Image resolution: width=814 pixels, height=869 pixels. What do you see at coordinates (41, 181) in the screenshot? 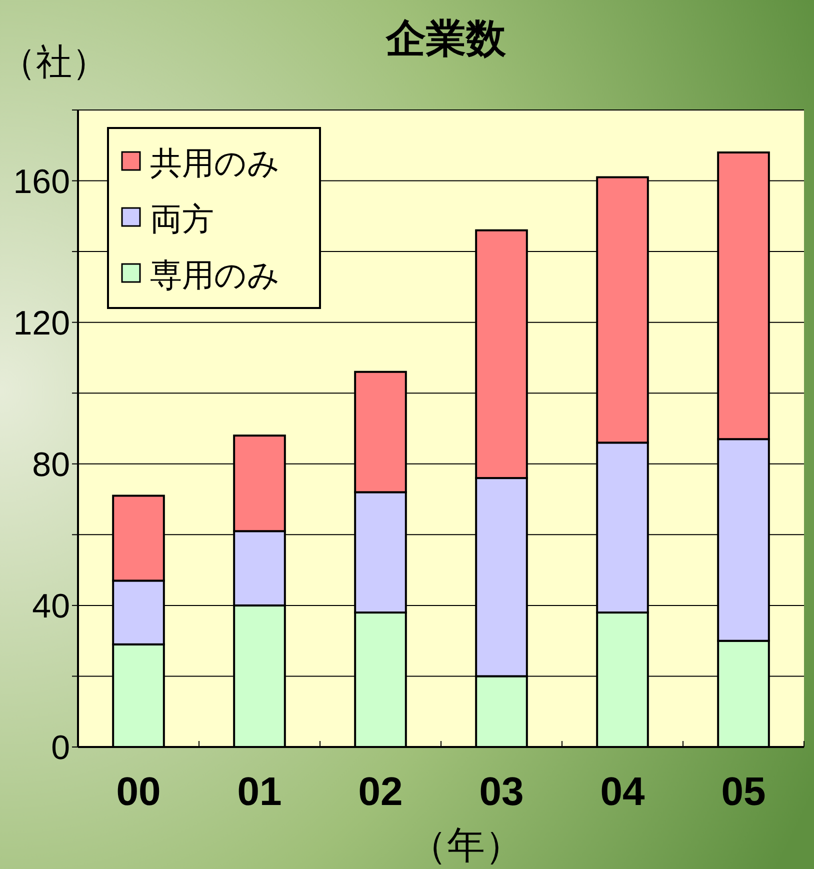
I see `y-tick-label: 160` at bounding box center [41, 181].